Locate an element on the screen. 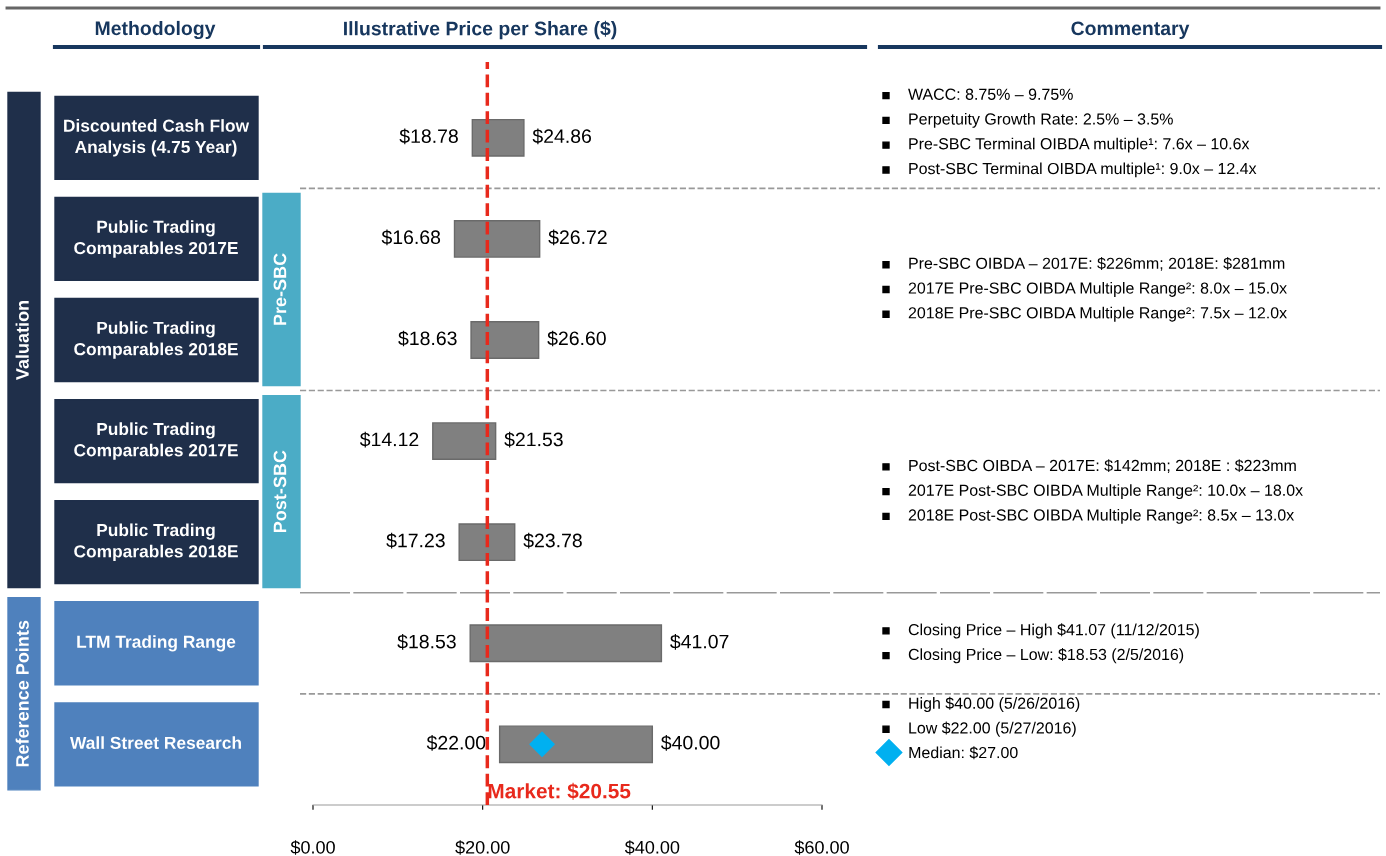  annotation: $23.78 is located at coordinates (552, 540).